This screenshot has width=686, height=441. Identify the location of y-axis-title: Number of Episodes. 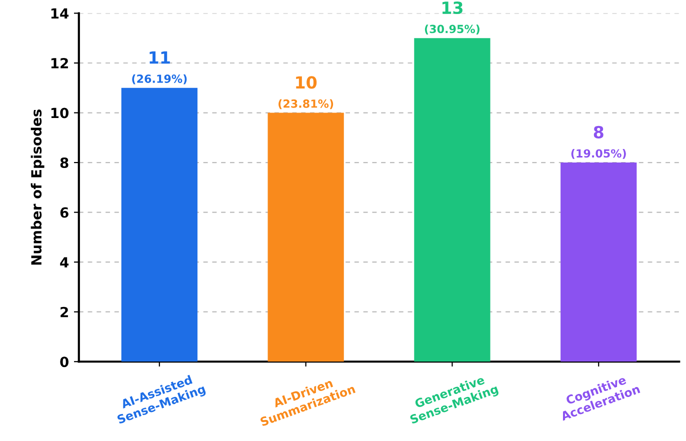
(37, 187).